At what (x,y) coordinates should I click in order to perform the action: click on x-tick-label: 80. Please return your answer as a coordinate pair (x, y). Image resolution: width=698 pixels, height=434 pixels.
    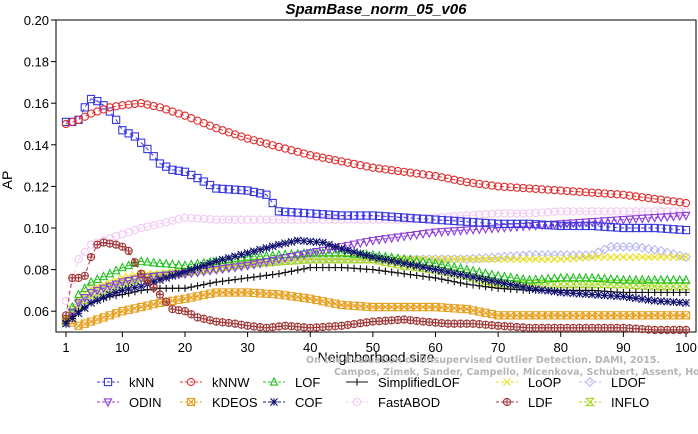
    Looking at the image, I should click on (561, 347).